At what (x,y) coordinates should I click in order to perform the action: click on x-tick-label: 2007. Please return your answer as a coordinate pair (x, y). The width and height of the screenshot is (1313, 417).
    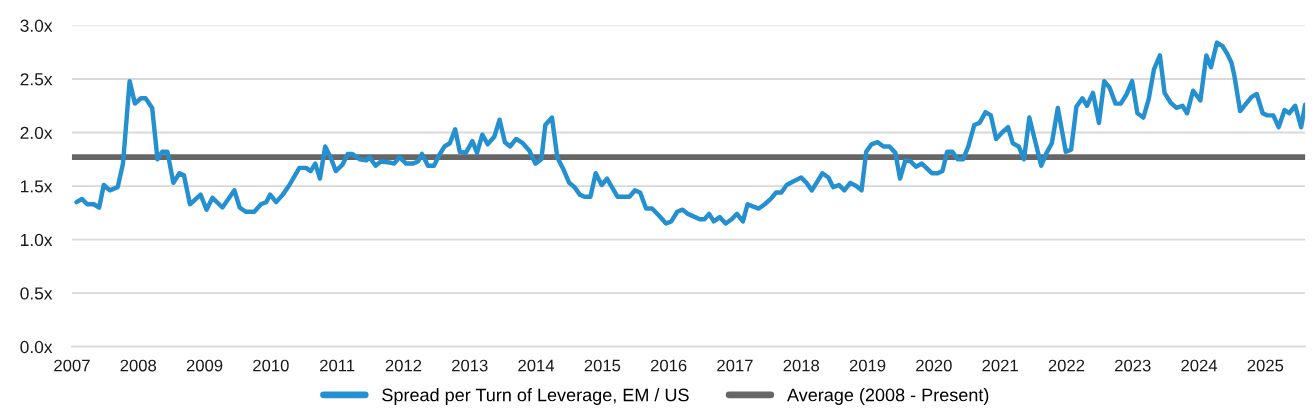
    Looking at the image, I should click on (72, 365).